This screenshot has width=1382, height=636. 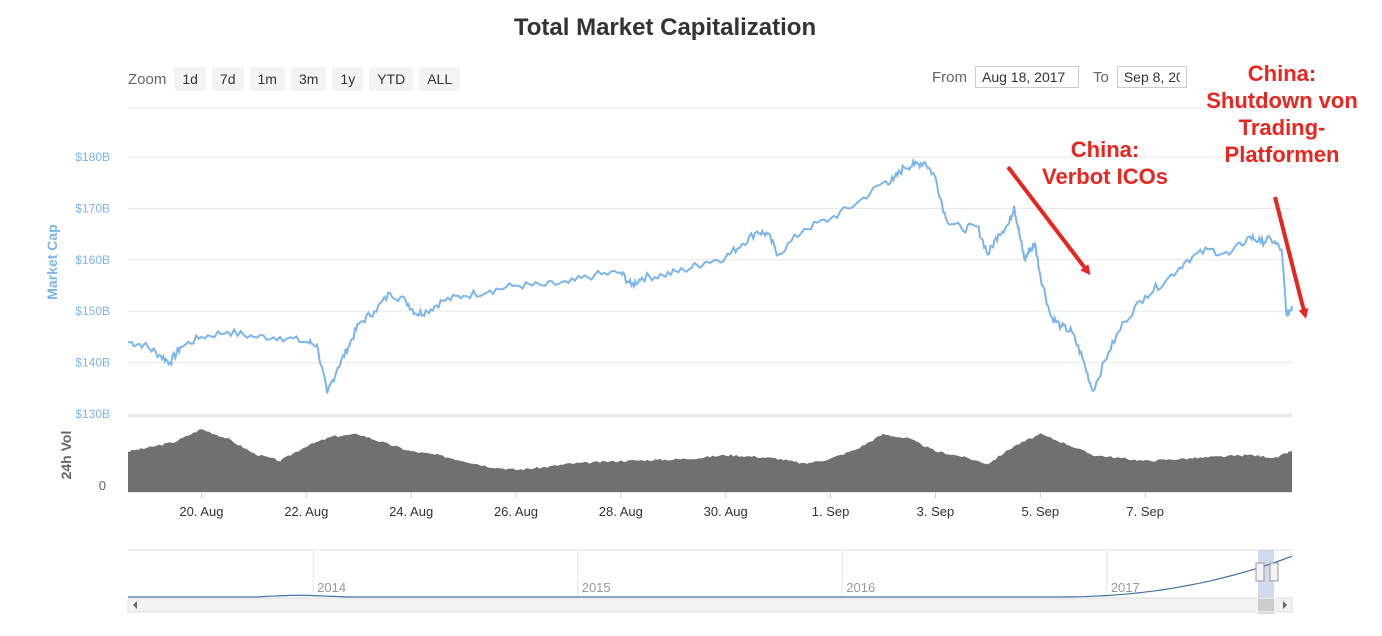 I want to click on volume-axis-label: 24h Vol, so click(x=66, y=455).